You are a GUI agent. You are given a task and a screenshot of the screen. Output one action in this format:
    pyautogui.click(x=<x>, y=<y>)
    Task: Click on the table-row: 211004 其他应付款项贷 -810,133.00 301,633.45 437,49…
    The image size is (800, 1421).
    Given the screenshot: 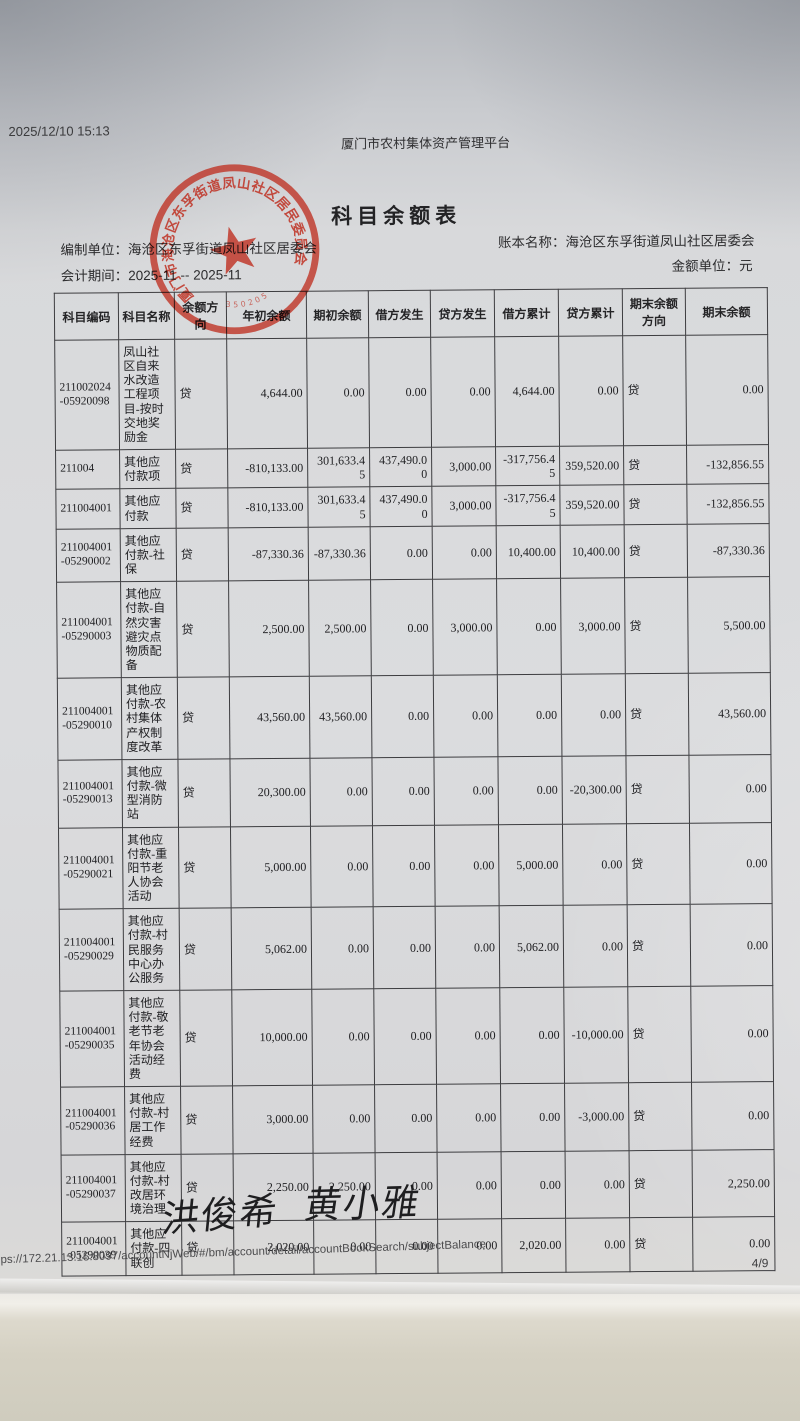 What is the action you would take?
    pyautogui.click(x=412, y=467)
    